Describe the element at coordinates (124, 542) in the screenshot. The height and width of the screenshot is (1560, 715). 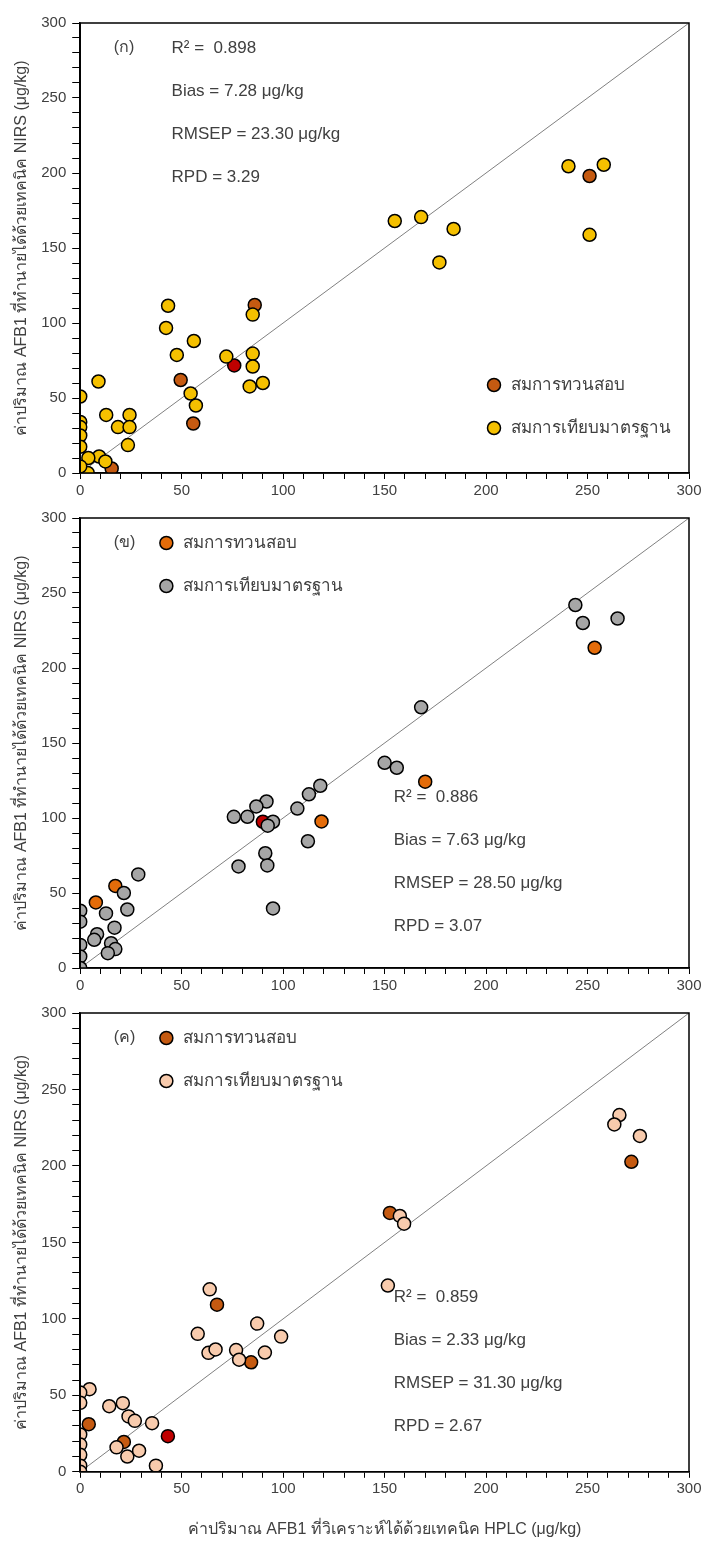
I see `annotation: (ข)` at that location.